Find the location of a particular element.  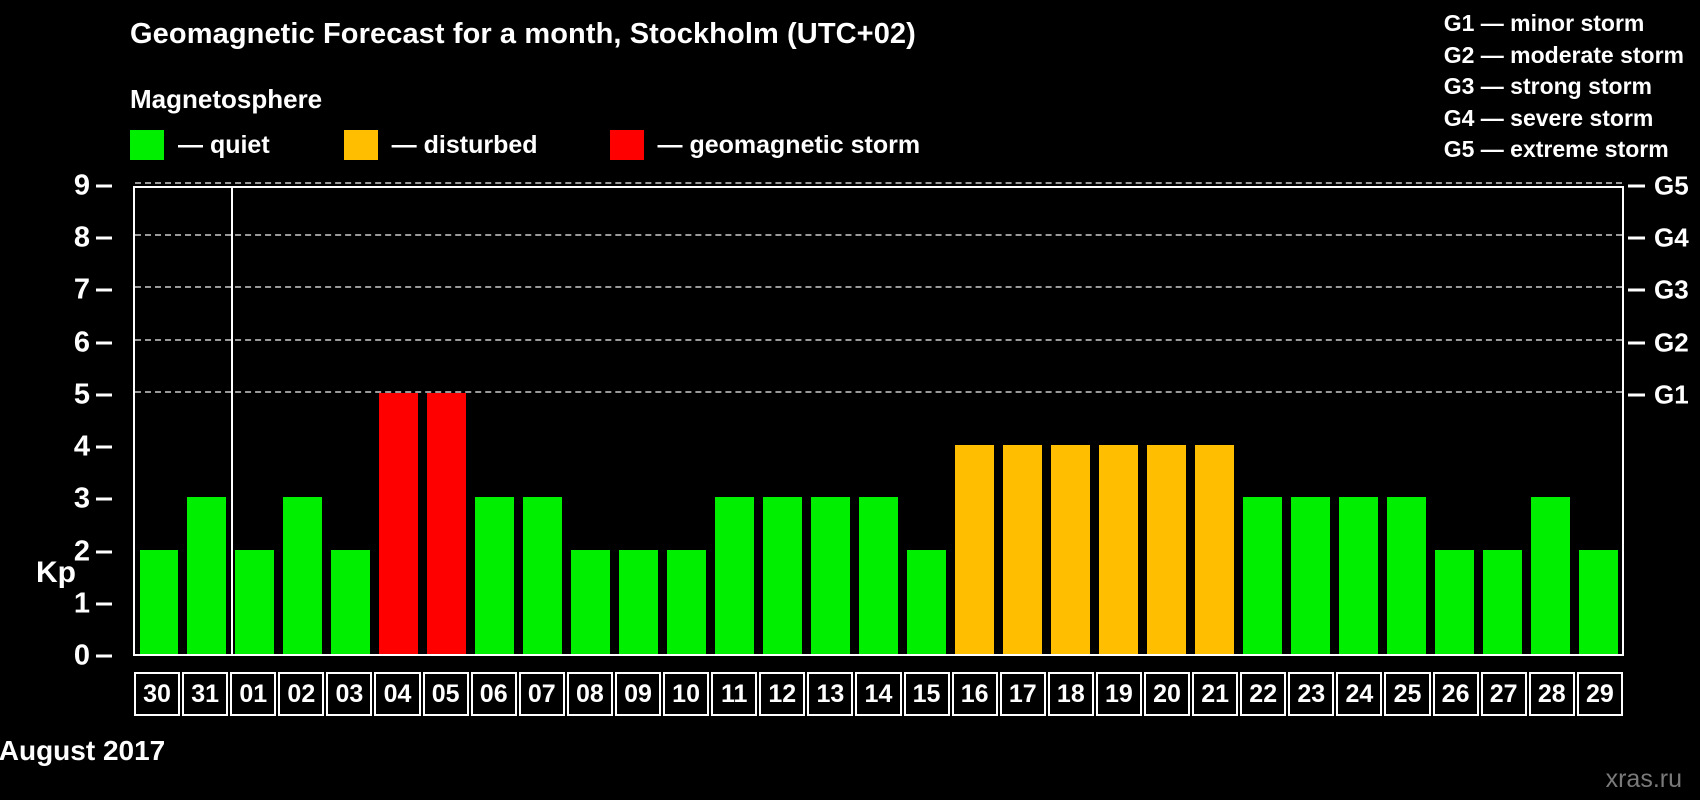

y-tick-label-1: 1 is located at coordinates (81, 603).